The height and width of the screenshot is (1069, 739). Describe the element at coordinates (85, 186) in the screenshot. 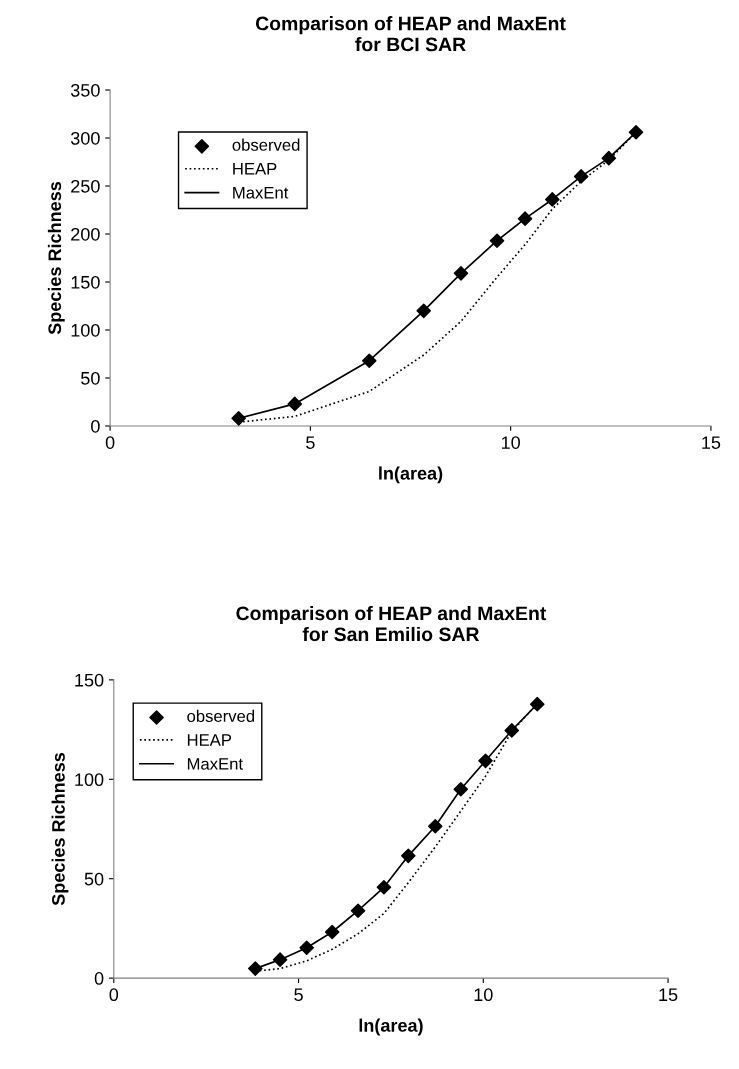

I see `y-tick-label: 250` at that location.